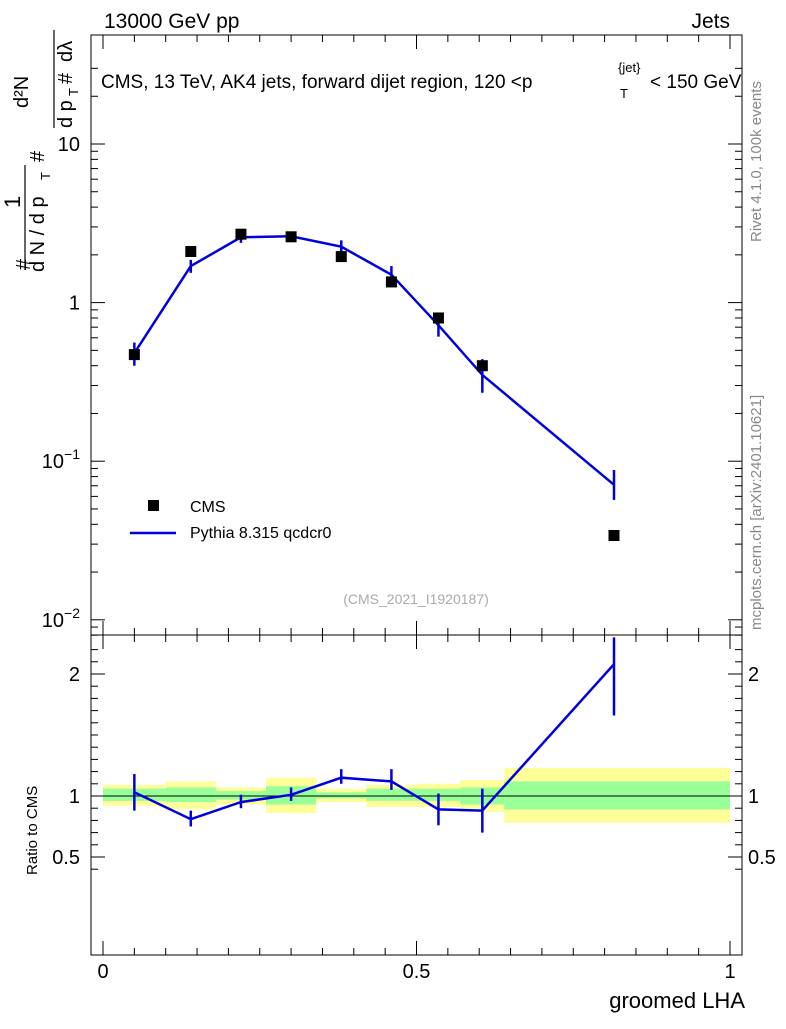 This screenshot has width=786, height=1029. Describe the element at coordinates (756, 512) in the screenshot. I see `mcplots-label: mcplots.cern.ch [arXiv:2401.10621]` at that location.